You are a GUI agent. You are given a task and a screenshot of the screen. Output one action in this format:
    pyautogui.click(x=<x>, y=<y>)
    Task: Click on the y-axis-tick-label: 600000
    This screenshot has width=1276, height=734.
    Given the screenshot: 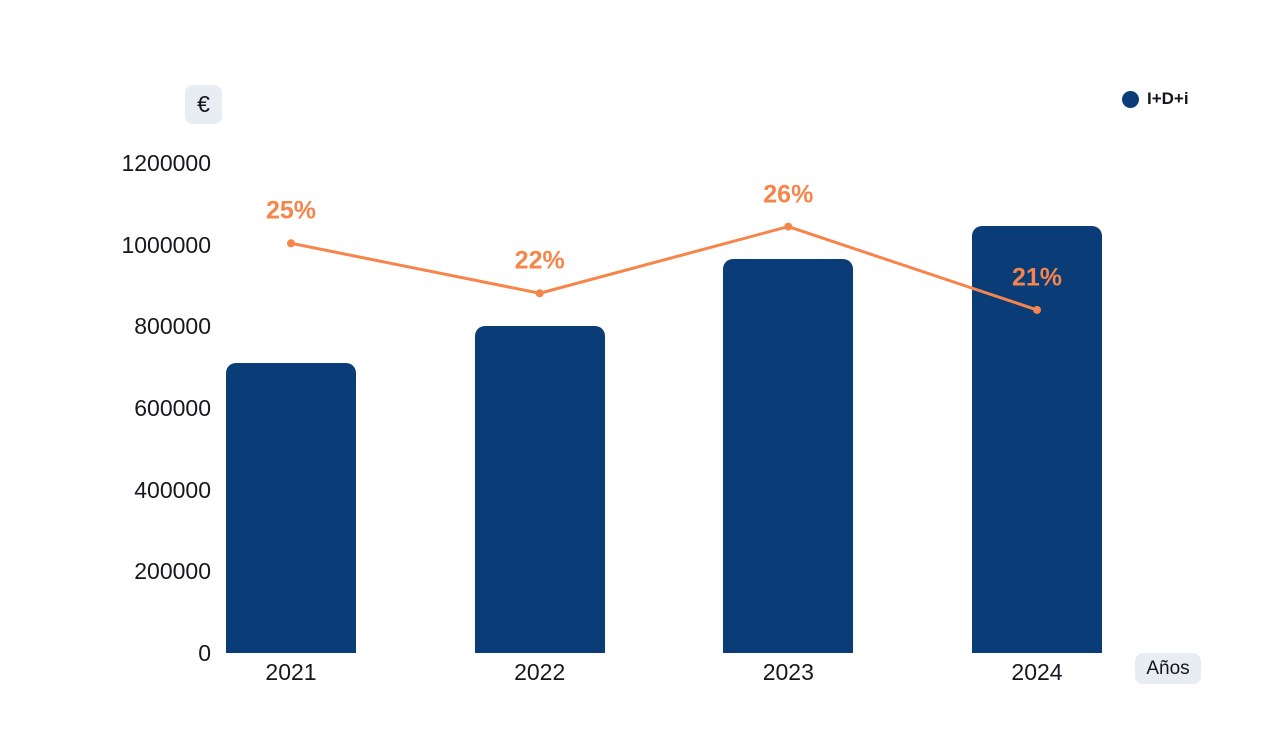 What is the action you would take?
    pyautogui.click(x=172, y=408)
    